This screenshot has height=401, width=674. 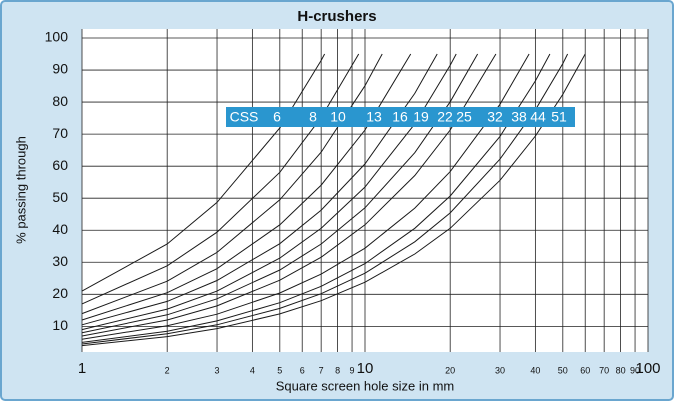 What do you see at coordinates (338, 117) in the screenshot?
I see `legend-label: 10` at bounding box center [338, 117].